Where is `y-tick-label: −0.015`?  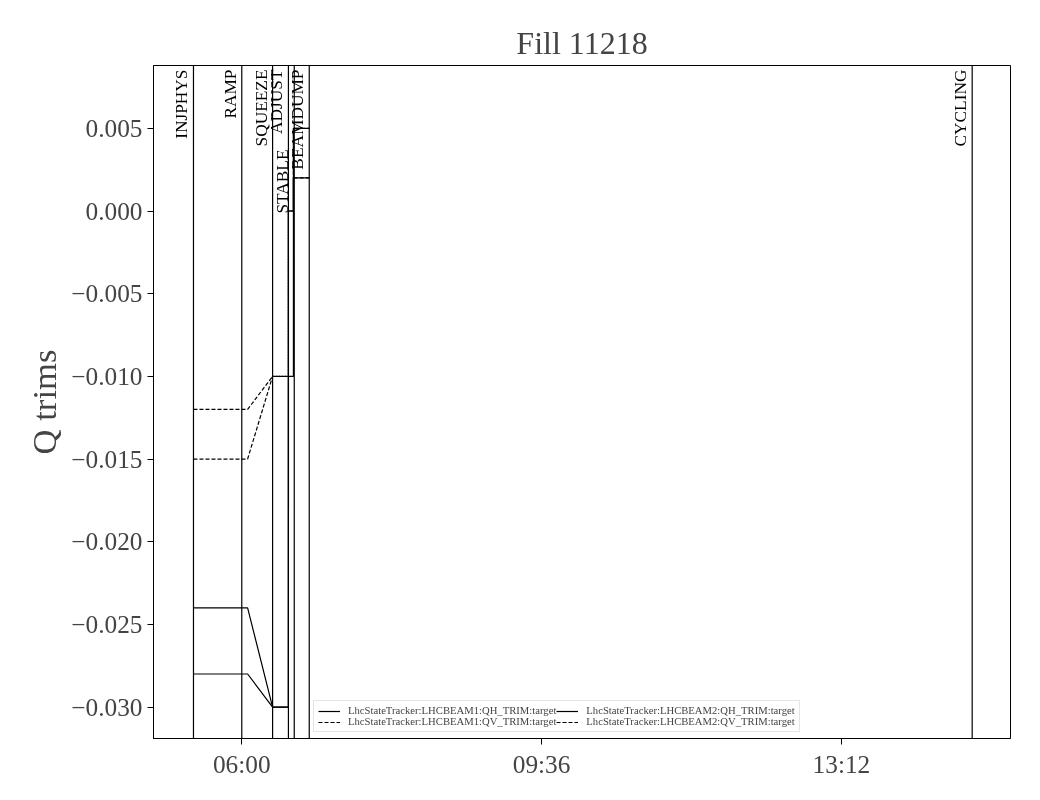
y-tick-label: −0.015 is located at coordinates (107, 458).